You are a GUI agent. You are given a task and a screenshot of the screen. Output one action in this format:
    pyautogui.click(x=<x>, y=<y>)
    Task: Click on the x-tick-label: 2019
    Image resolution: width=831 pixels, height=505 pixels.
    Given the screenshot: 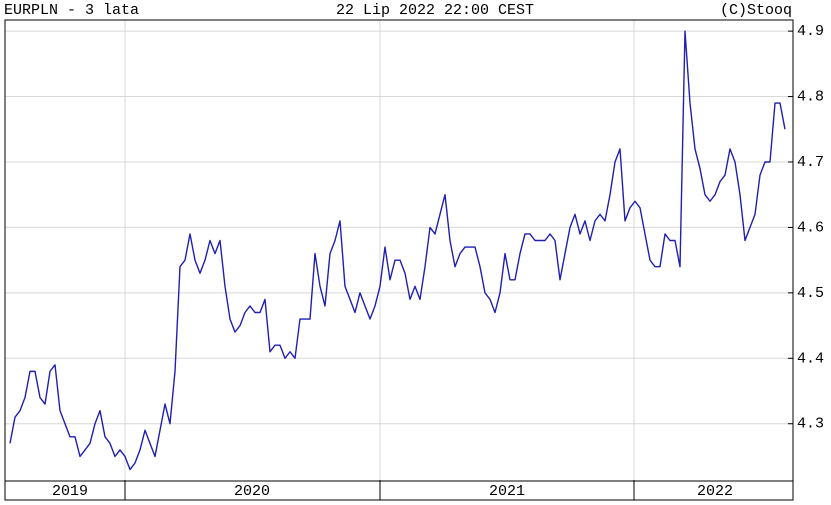 What is the action you would take?
    pyautogui.click(x=70, y=491)
    